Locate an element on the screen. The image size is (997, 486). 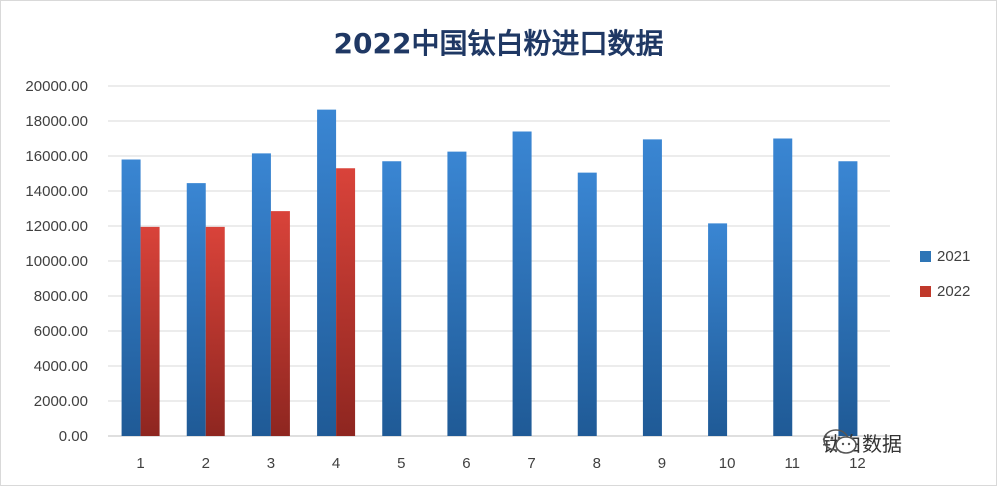
chart-title: 2022中国钛白粉进口数据 is located at coordinates (498, 43).